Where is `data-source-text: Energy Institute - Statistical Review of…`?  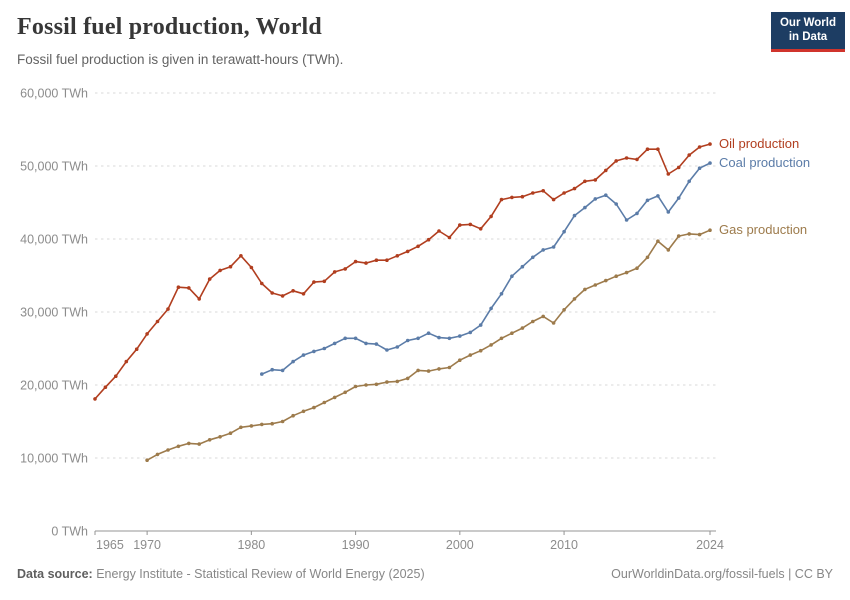
data-source-text: Energy Institute - Statistical Review of… is located at coordinates (260, 574).